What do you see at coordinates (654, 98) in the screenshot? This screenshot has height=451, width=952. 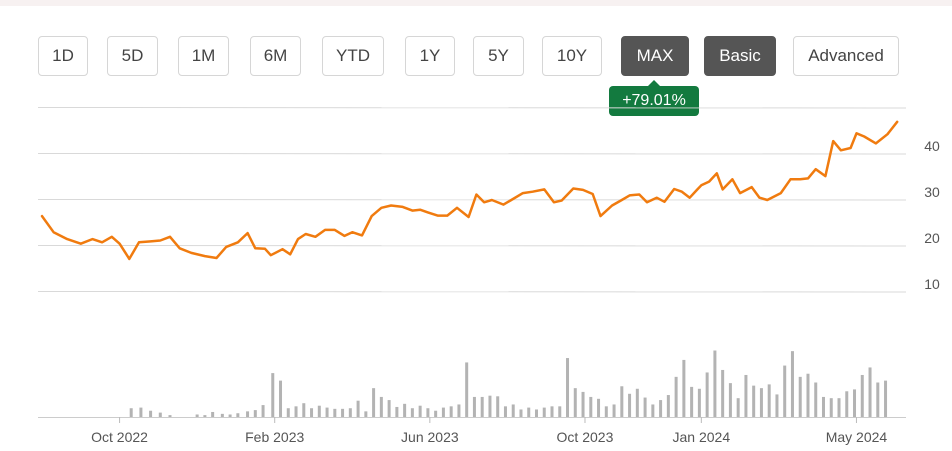 I see `change-badge: +79.01%` at bounding box center [654, 98].